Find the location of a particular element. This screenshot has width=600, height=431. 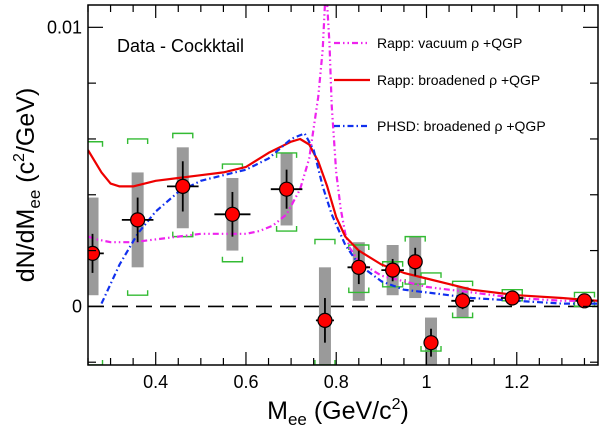

y-axis-title-main: dN/dM is located at coordinates (26, 246).